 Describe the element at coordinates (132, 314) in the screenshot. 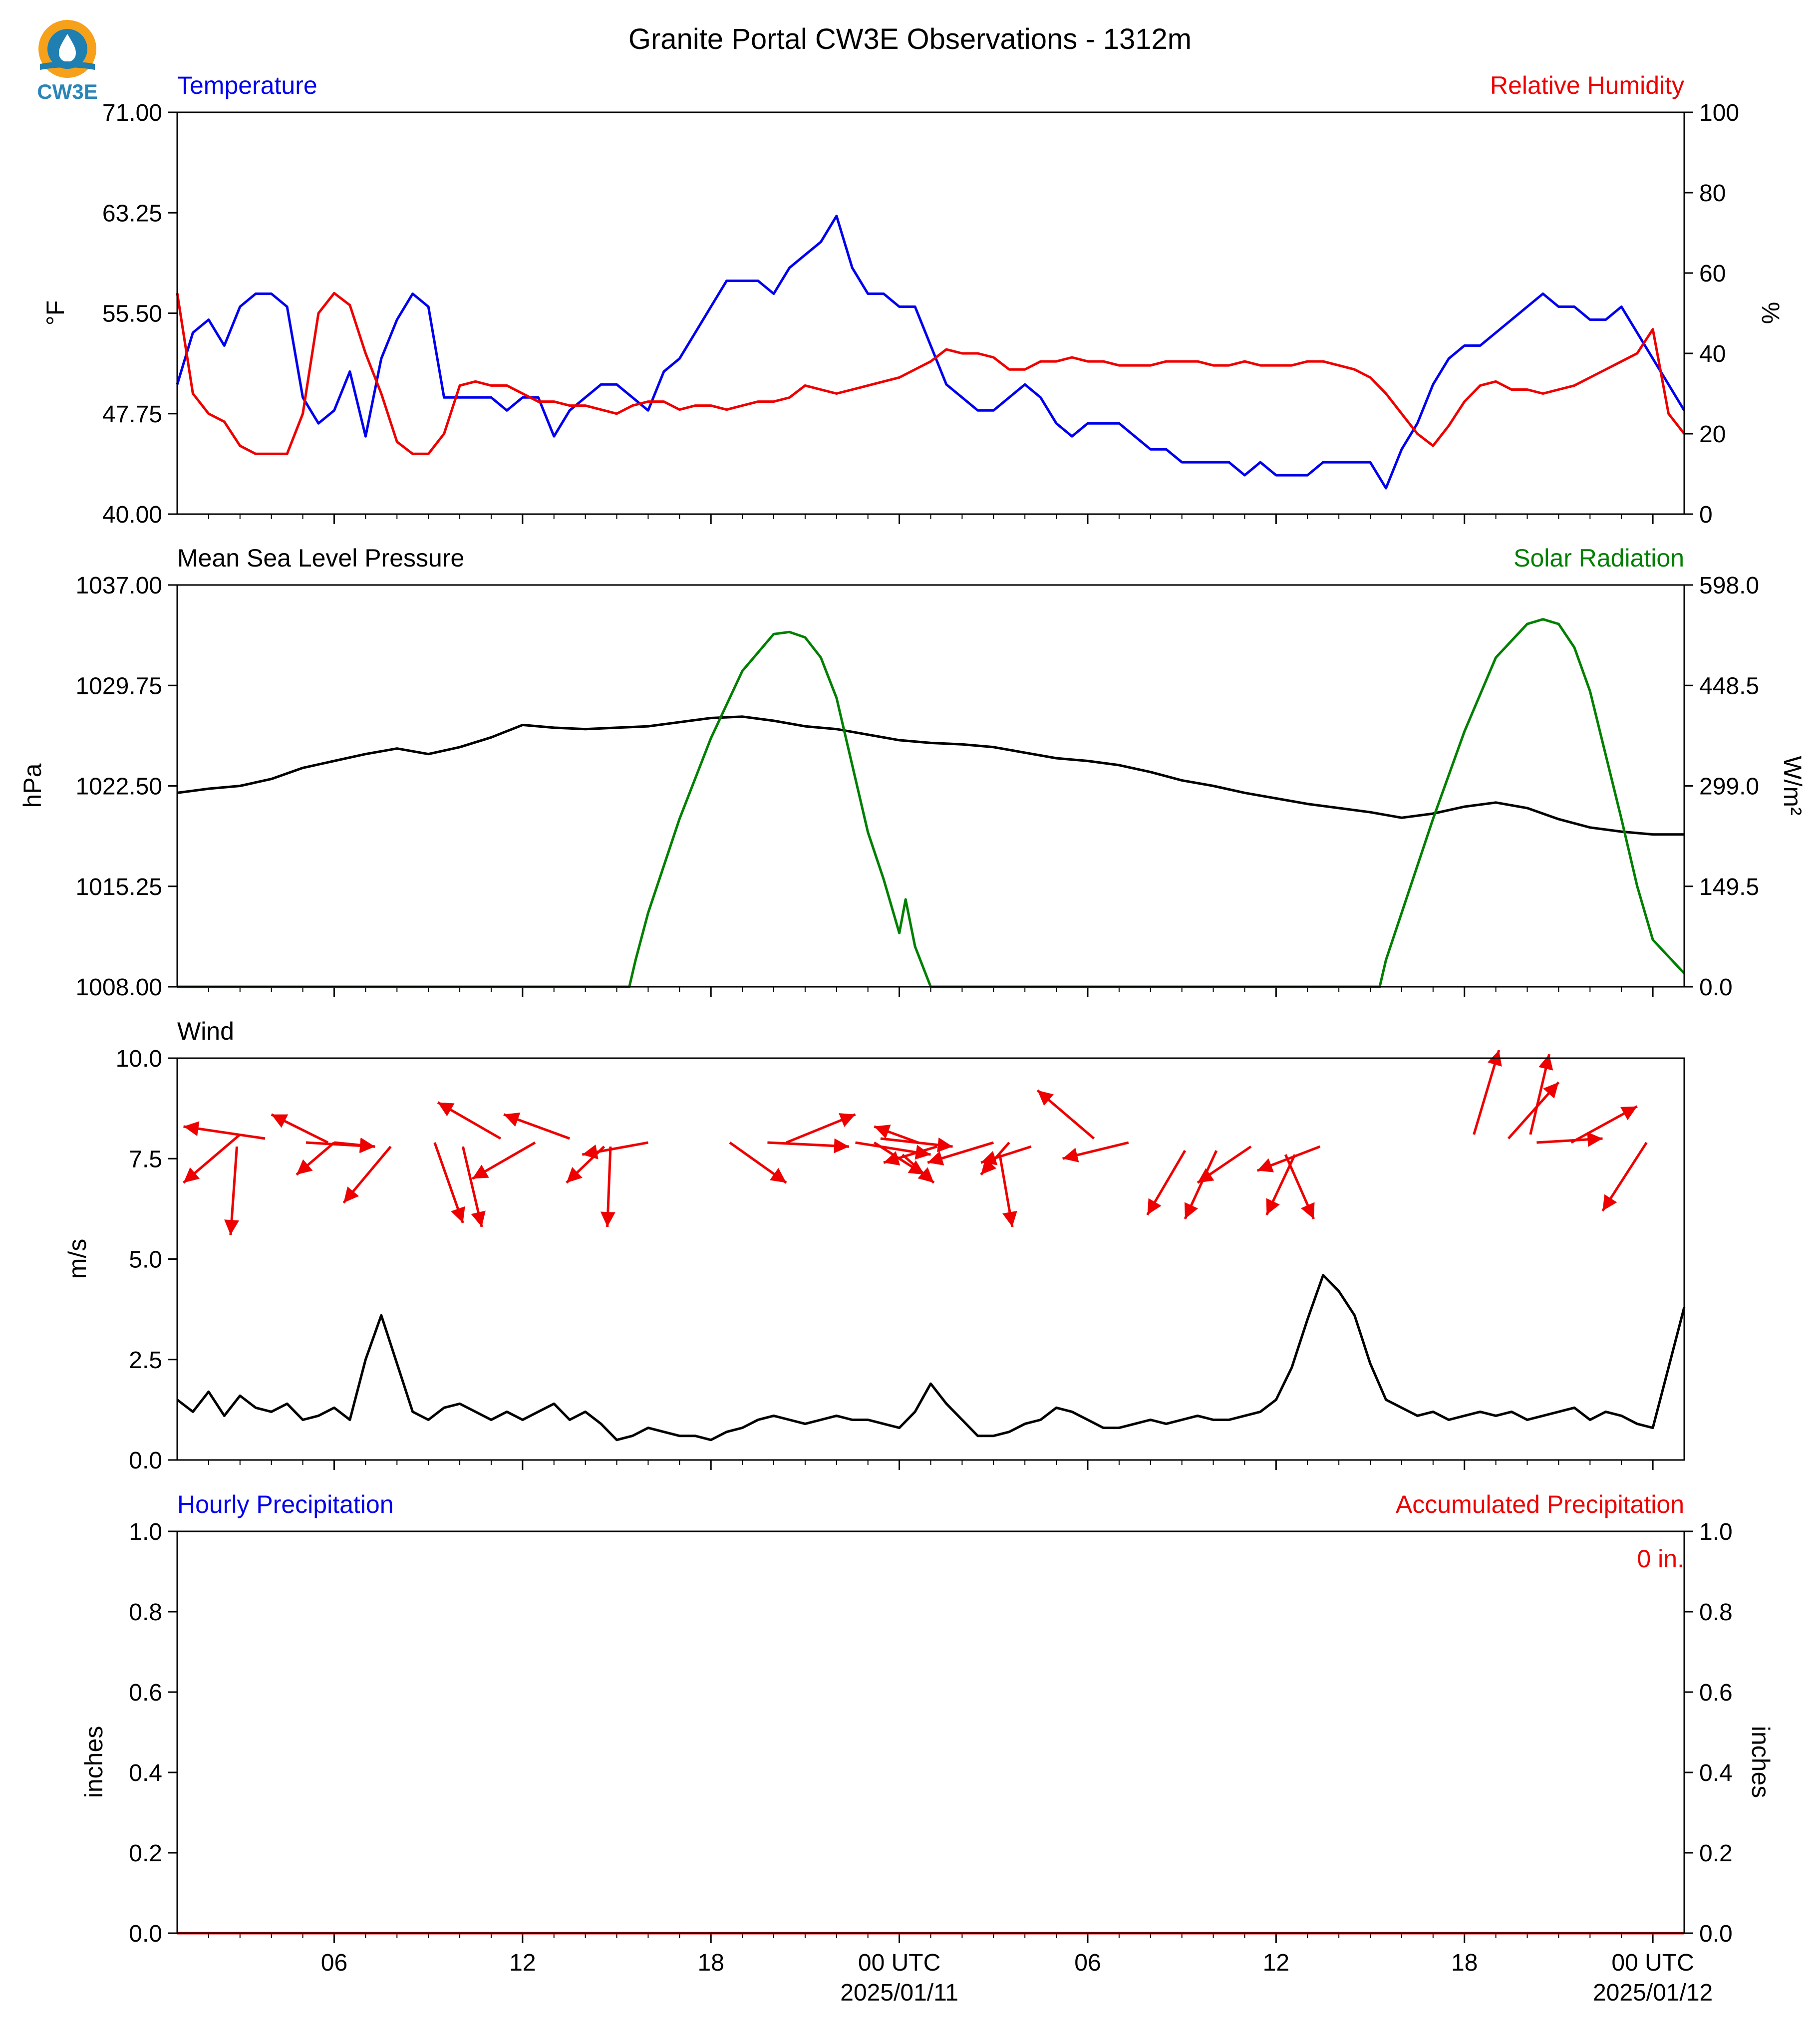

I see `left-y-tick-label: 55.50` at that location.